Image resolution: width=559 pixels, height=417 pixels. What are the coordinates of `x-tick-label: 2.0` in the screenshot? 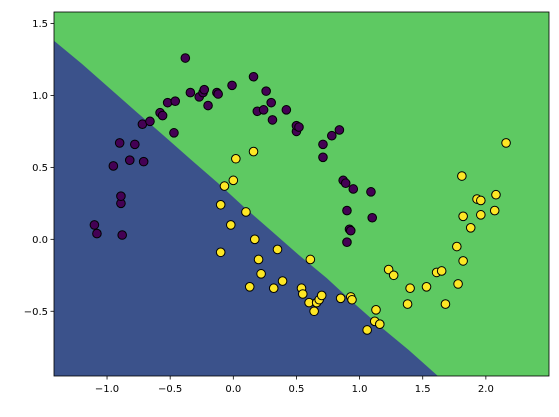 It's located at (486, 389).